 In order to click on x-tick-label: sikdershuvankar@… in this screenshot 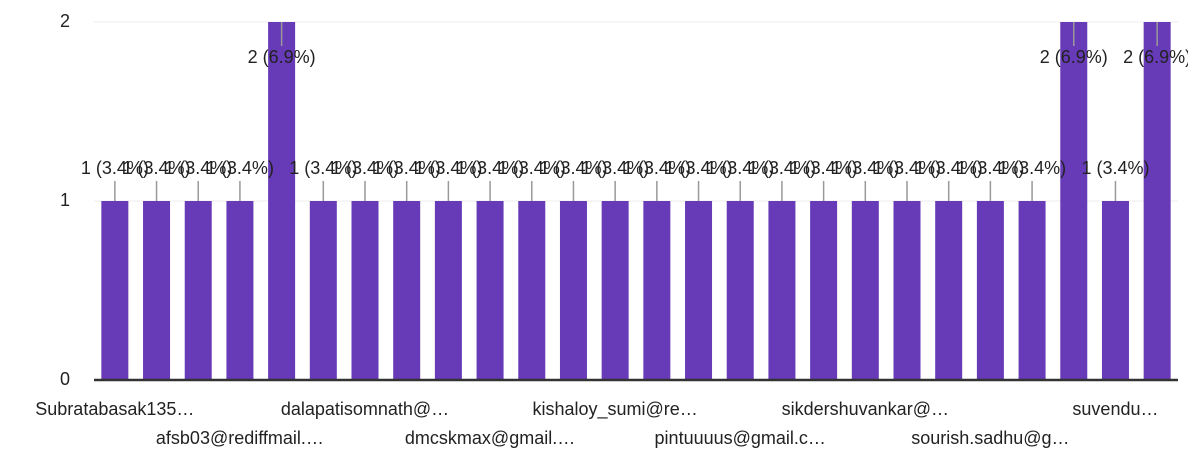, I will do `click(865, 409)`.